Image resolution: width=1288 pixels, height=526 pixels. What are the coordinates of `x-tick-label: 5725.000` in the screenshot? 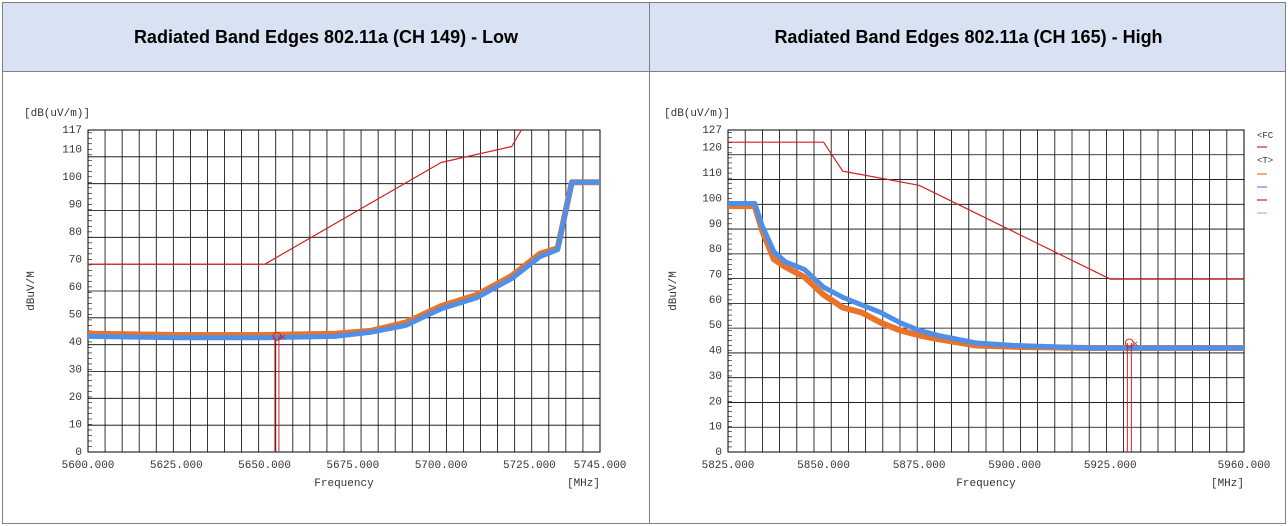 It's located at (529, 466).